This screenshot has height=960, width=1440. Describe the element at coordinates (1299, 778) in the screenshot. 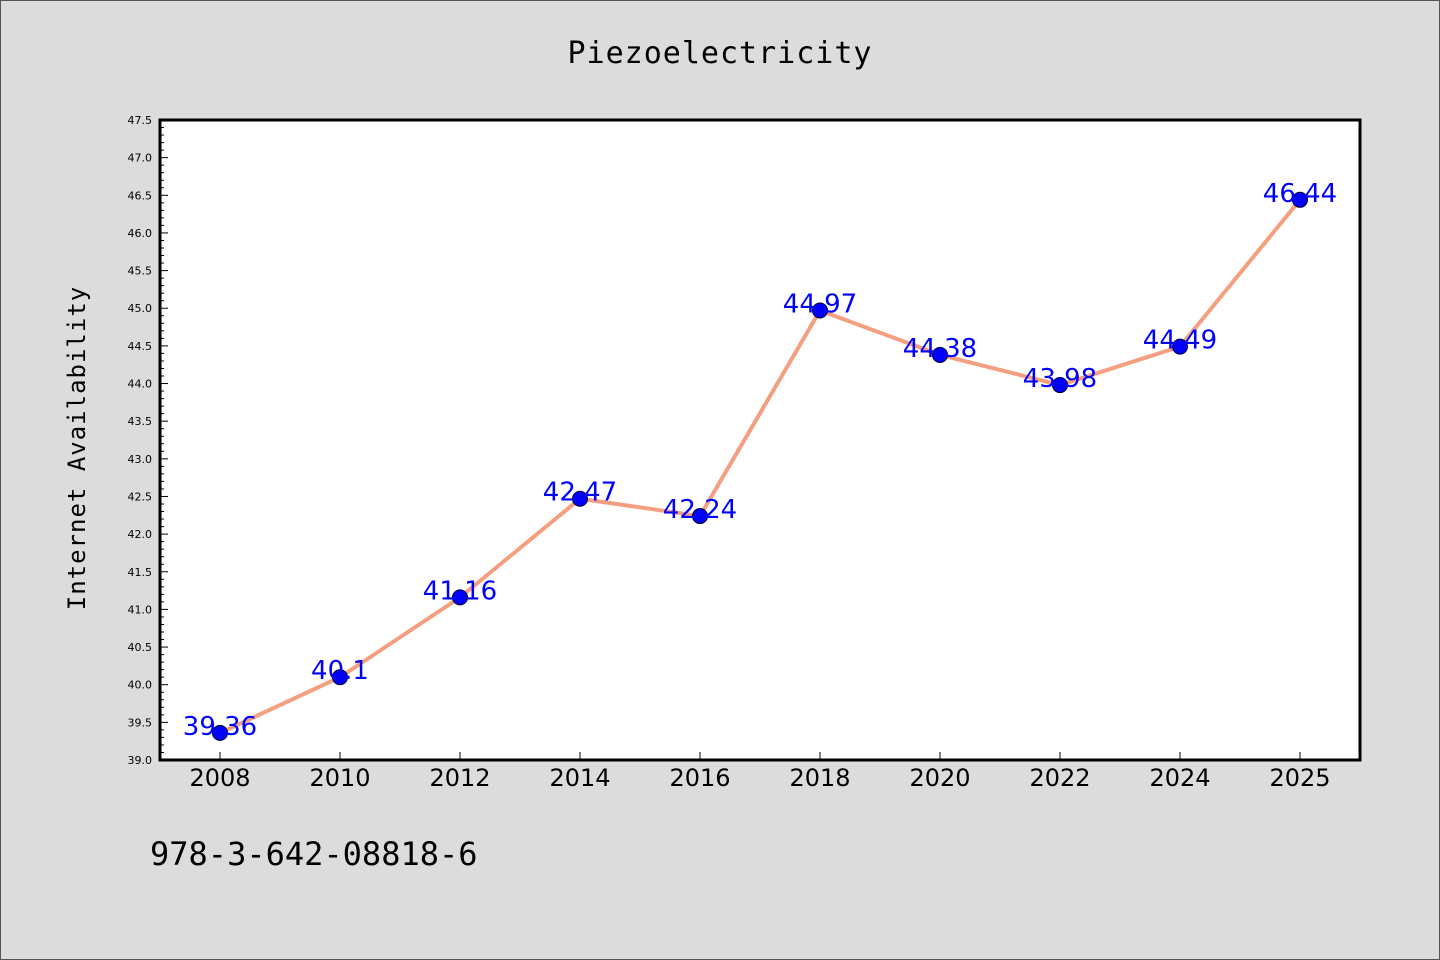

I see `x-tick-label: 2025` at that location.